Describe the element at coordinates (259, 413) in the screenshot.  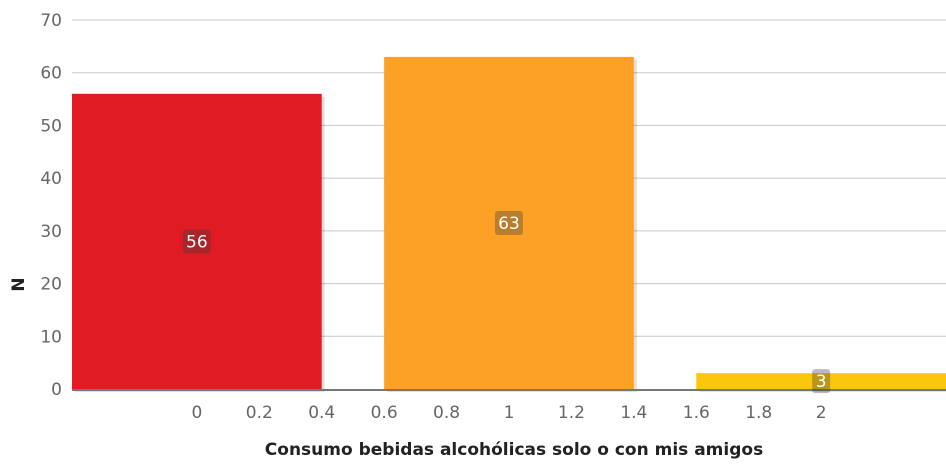
I see `x-tick-label: 0.2` at that location.